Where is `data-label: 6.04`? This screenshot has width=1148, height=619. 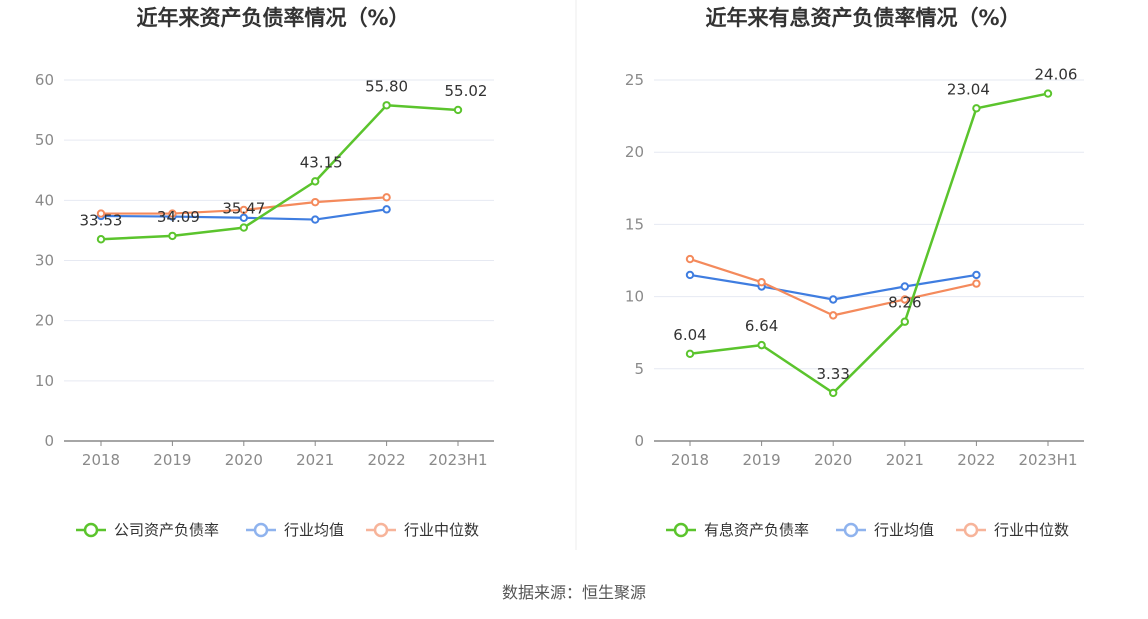 data-label: 6.04 is located at coordinates (689, 335).